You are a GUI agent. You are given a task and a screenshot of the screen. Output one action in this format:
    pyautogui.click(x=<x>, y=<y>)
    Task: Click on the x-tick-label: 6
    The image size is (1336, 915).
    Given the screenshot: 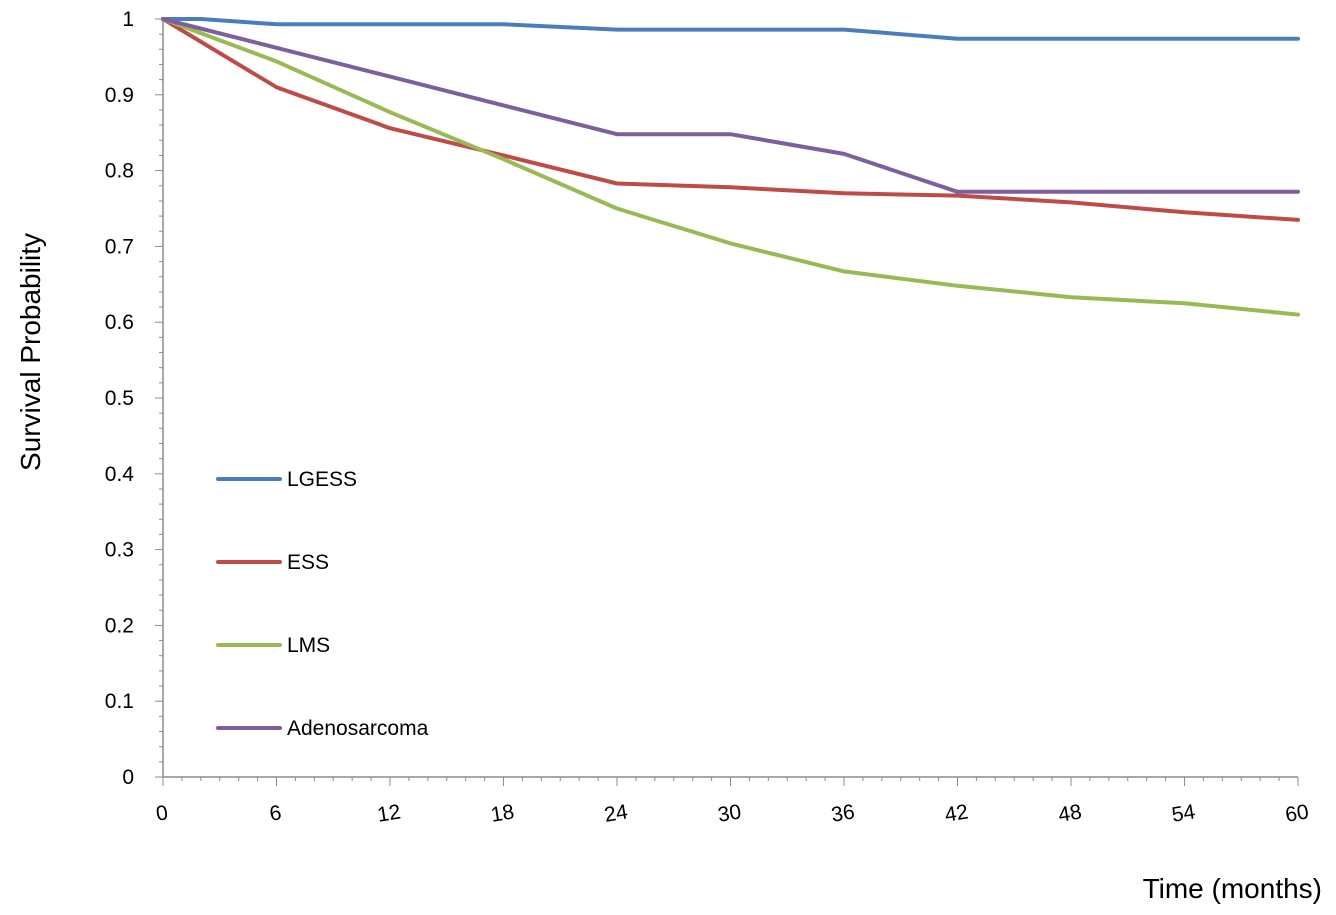 What is the action you would take?
    pyautogui.click(x=275, y=813)
    